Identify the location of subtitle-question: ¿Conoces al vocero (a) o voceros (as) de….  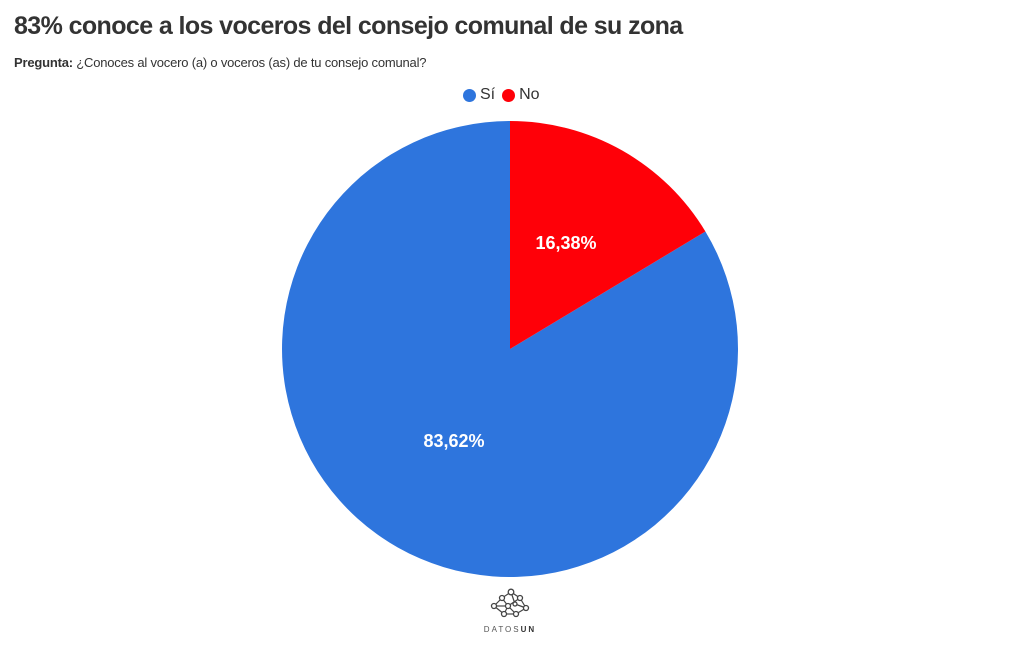
(249, 62).